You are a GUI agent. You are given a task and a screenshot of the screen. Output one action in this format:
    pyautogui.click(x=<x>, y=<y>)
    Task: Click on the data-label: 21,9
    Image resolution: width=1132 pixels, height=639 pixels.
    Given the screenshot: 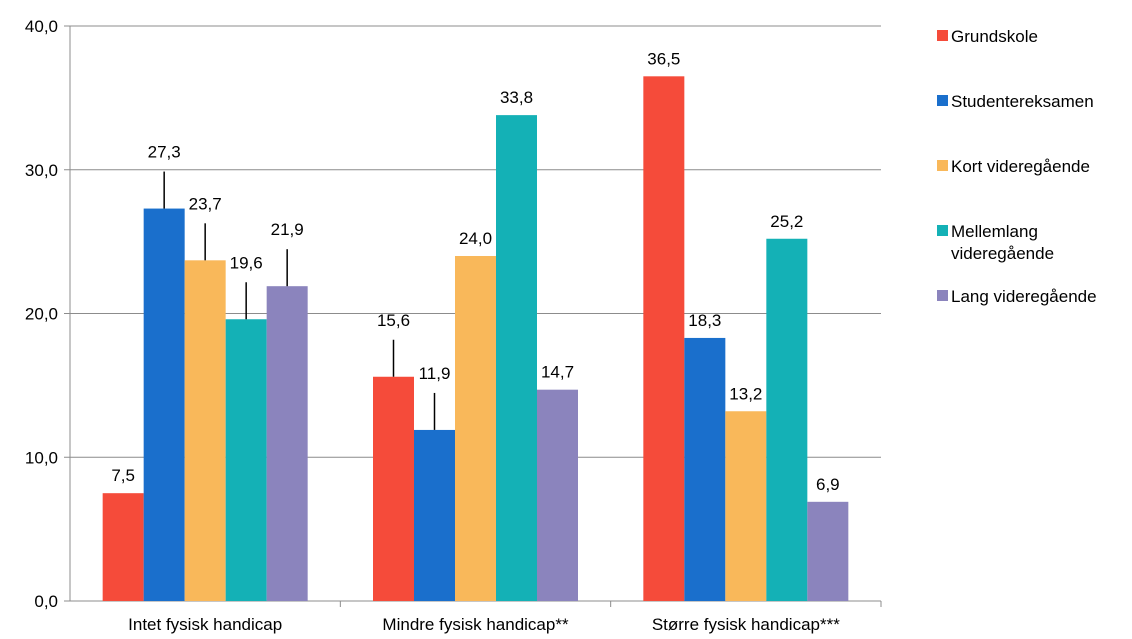 What is the action you would take?
    pyautogui.click(x=287, y=229)
    